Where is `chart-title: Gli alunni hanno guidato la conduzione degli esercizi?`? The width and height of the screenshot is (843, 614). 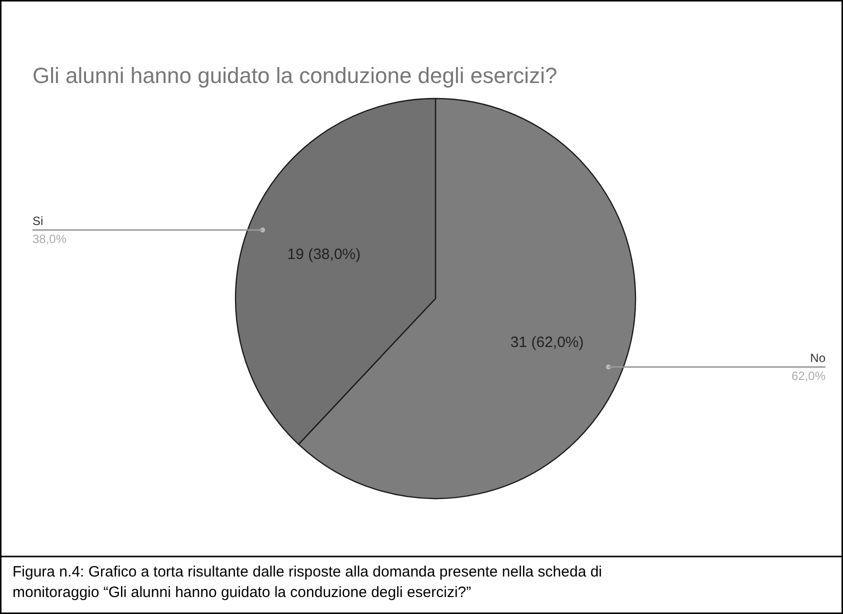
chart-title: Gli alunni hanno guidato la conduzione degli esercizi? is located at coordinates (295, 75).